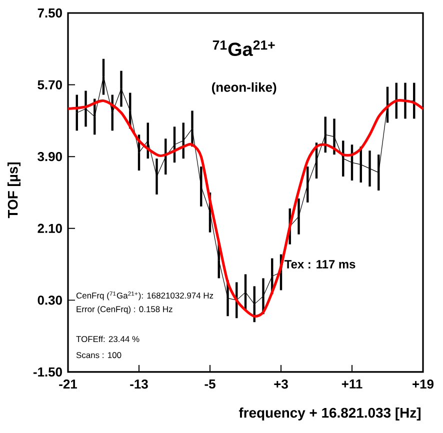 The height and width of the screenshot is (433, 443). I want to click on text: $^{71}$Ga$^{21+}$, so click(243, 48).